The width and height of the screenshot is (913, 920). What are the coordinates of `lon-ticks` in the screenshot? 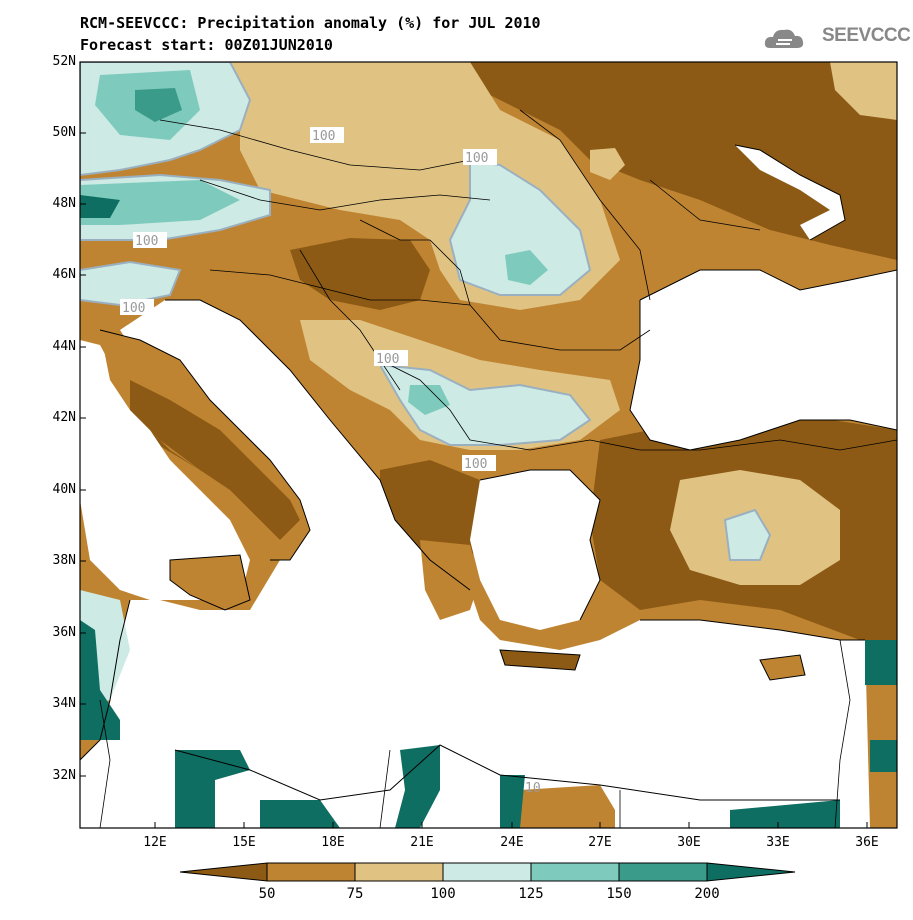 It's located at (511, 825).